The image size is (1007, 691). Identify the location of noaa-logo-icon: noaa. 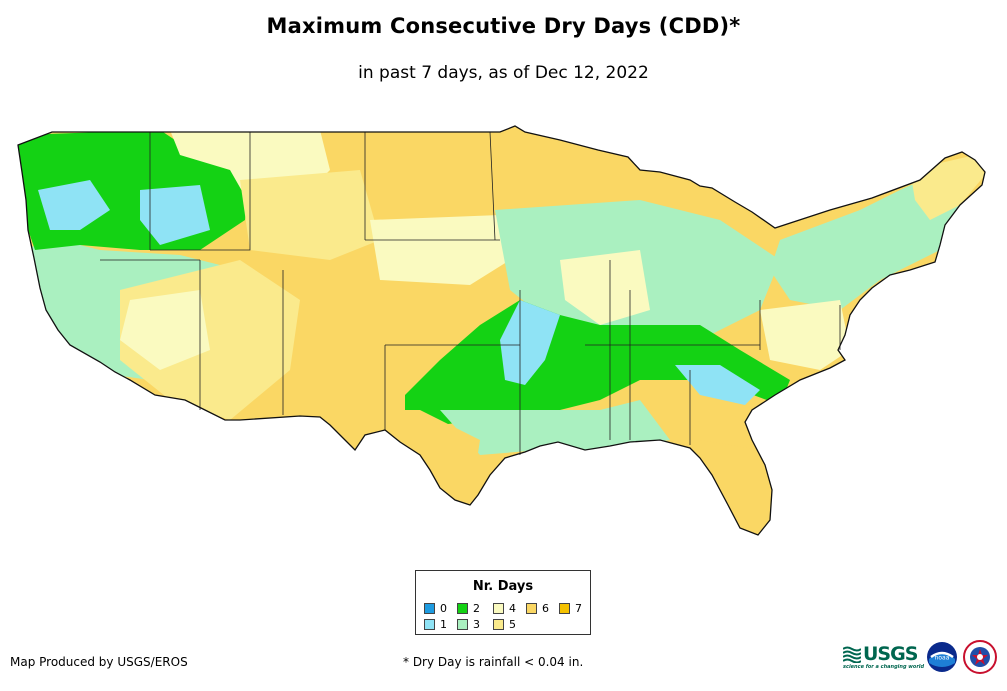
(942, 657).